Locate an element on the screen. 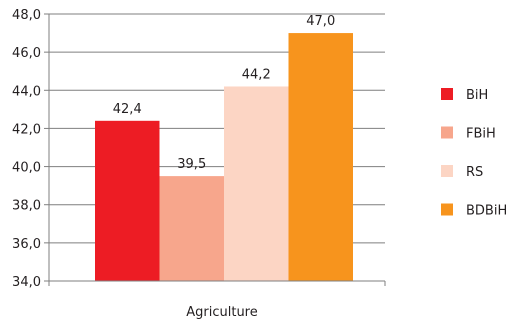 The height and width of the screenshot is (327, 508). data-label-bdbih: 47,0 is located at coordinates (320, 21).